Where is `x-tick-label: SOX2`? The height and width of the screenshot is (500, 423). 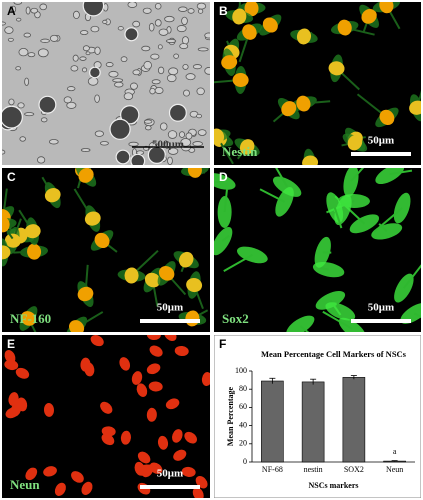 x-tick-label: SOX2 is located at coordinates (354, 469).